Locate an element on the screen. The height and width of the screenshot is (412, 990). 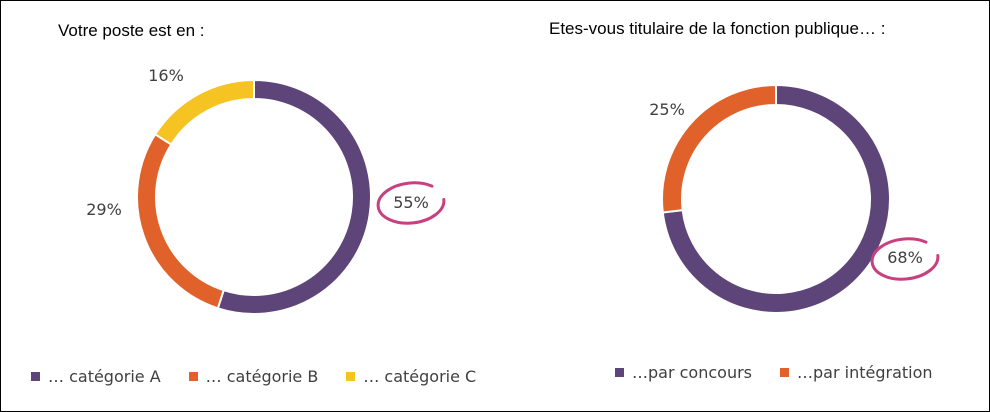
data-label-0-0: 55% is located at coordinates (411, 202).